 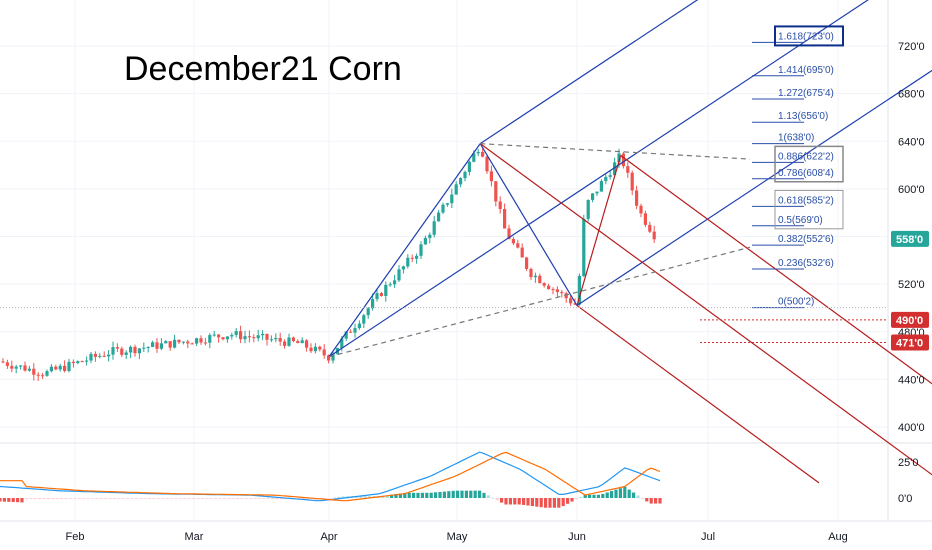 What do you see at coordinates (539, 302) in the screenshot?
I see `dashed-trendline` at bounding box center [539, 302].